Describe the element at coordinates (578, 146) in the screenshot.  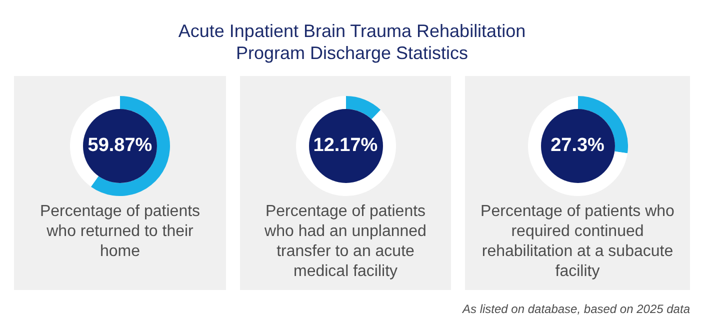
I see `data-label: 27.3%` at that location.